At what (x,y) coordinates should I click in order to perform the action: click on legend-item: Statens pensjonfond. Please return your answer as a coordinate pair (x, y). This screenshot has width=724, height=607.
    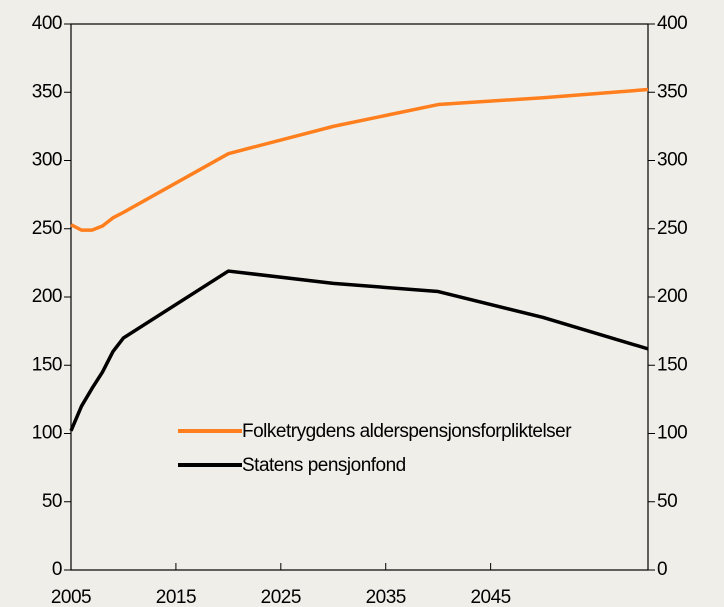
    Looking at the image, I should click on (374, 466).